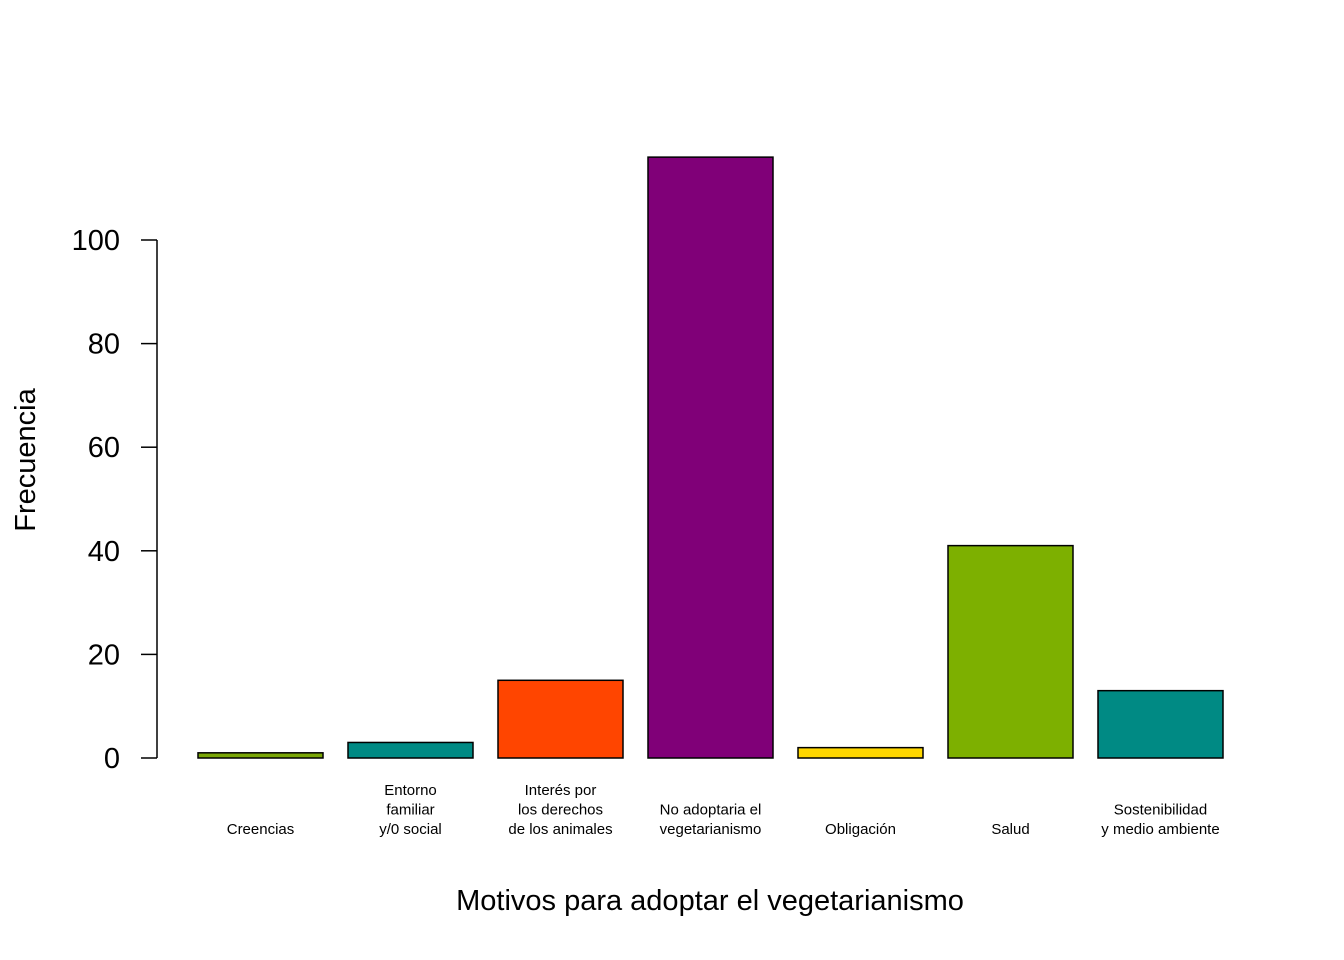  Describe the element at coordinates (710, 901) in the screenshot. I see `x-axis-title: Motivos para adoptar el vegetarianismo` at that location.